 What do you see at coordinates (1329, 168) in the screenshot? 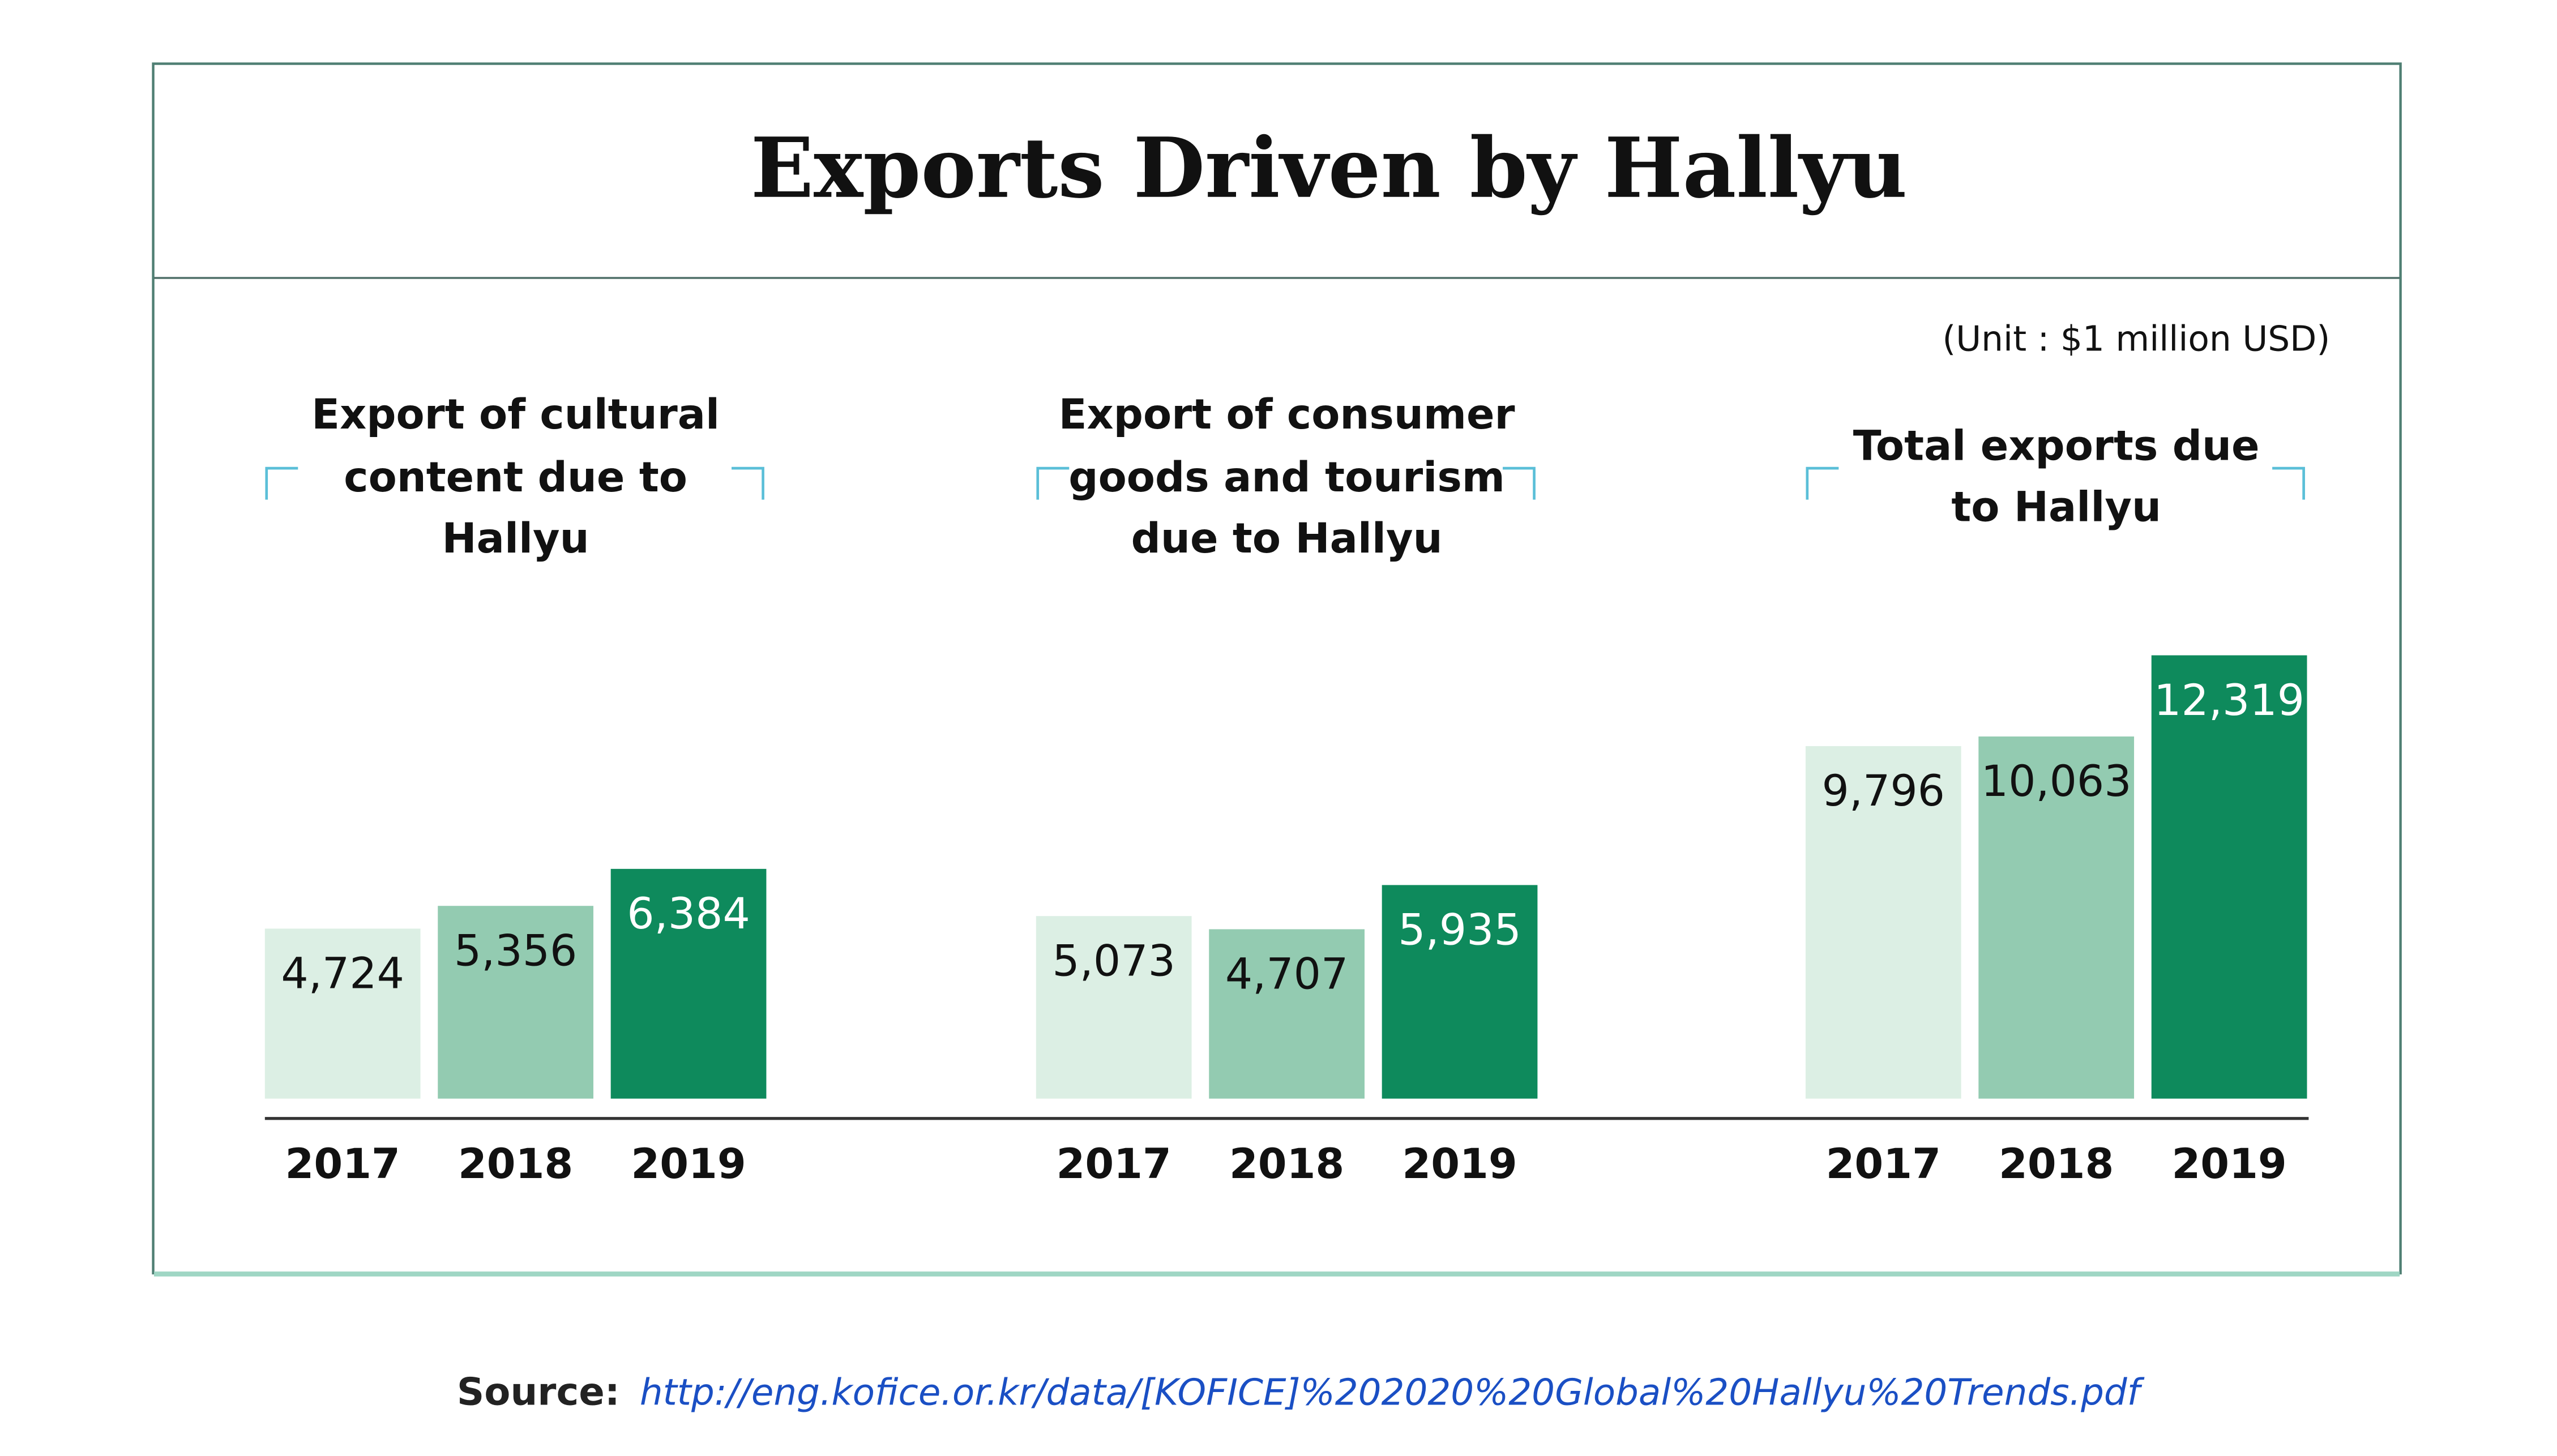
I see `chart-title: Exports Driven by Hallyu` at bounding box center [1329, 168].